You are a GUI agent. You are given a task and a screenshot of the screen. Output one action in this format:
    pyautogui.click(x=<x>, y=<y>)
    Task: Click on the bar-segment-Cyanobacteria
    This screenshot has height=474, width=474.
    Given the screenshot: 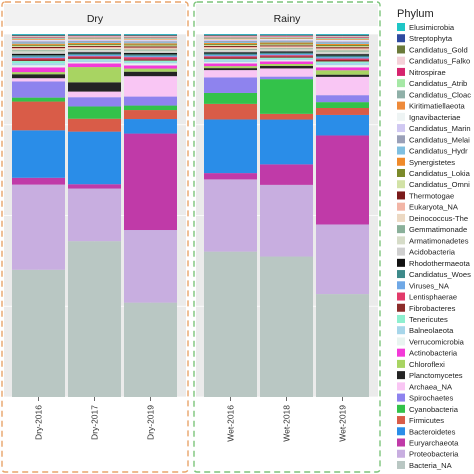 What is the action you would take?
    pyautogui.click(x=94, y=112)
    